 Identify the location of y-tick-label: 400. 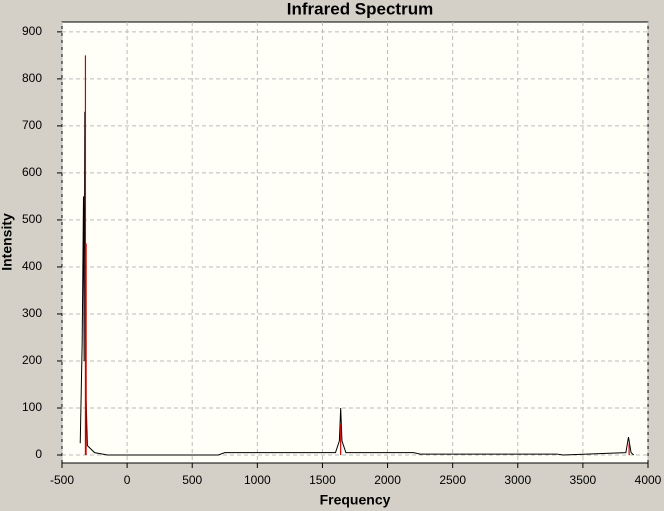
(32, 266).